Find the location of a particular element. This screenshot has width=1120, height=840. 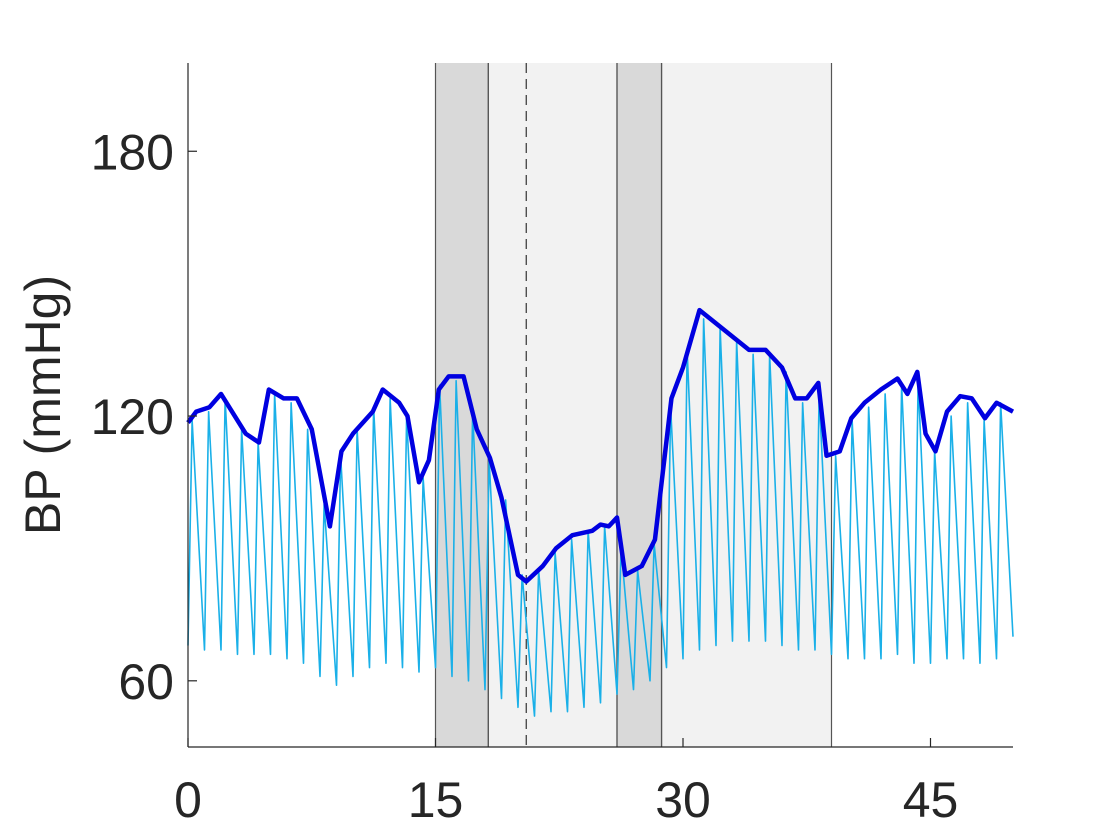

y-tick-label: 60 is located at coordinates (146, 682).